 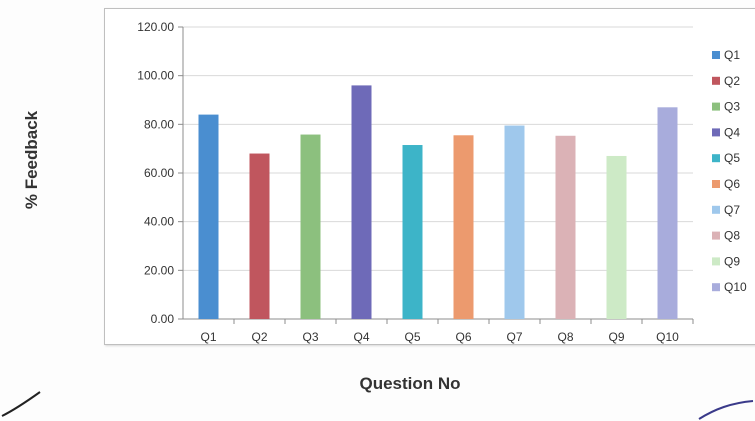 I want to click on legend-label-q5: Q5, so click(x=732, y=158).